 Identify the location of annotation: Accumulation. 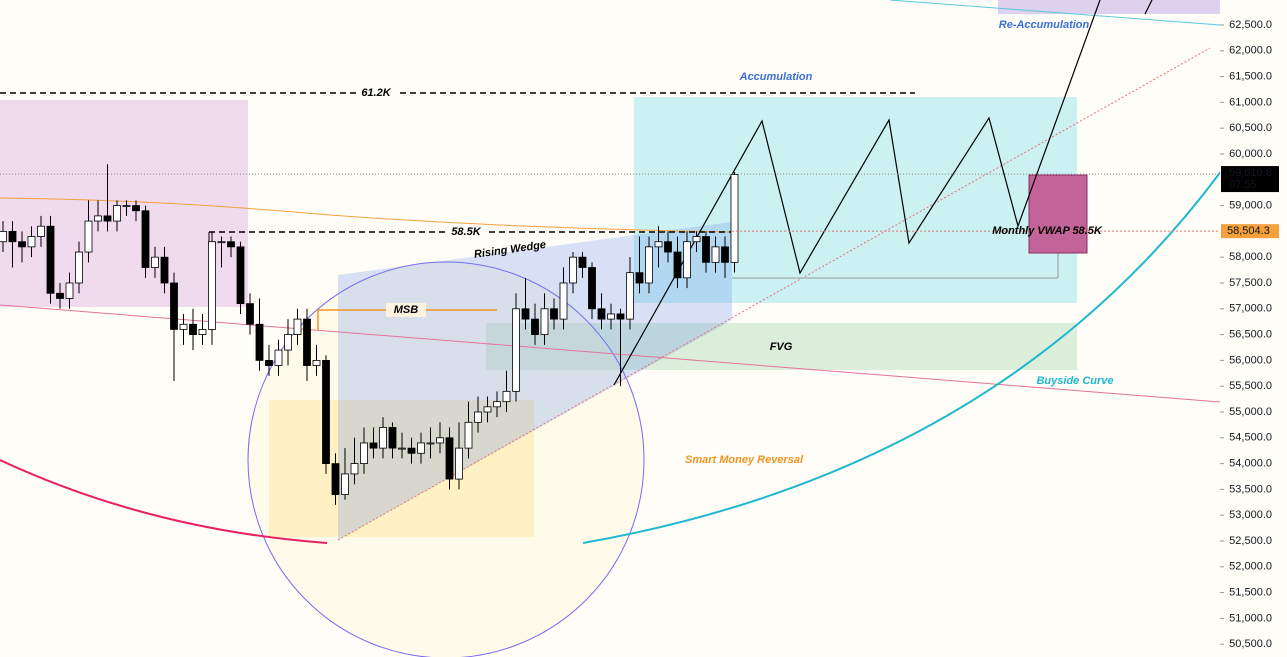
(776, 77).